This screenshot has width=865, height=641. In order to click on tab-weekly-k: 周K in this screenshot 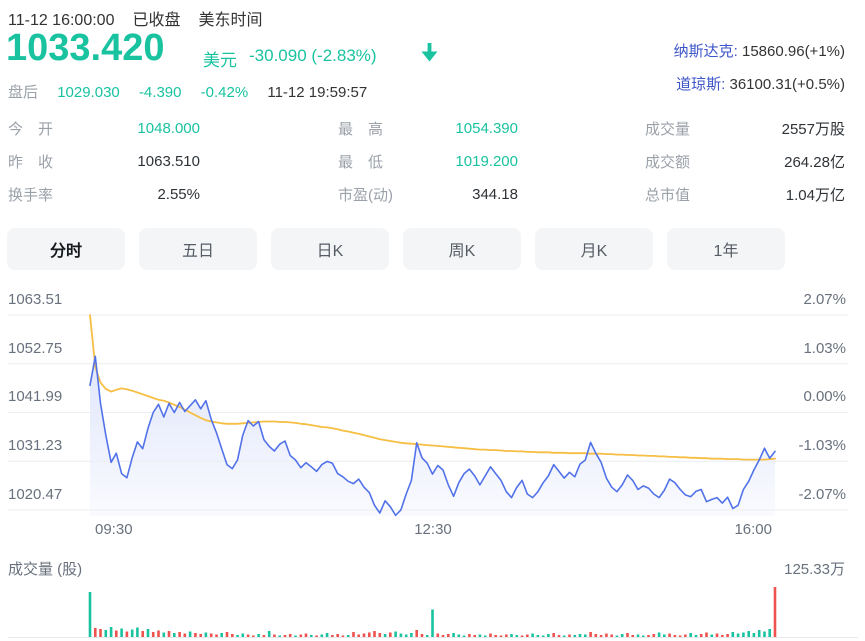, I will do `click(462, 249)`.